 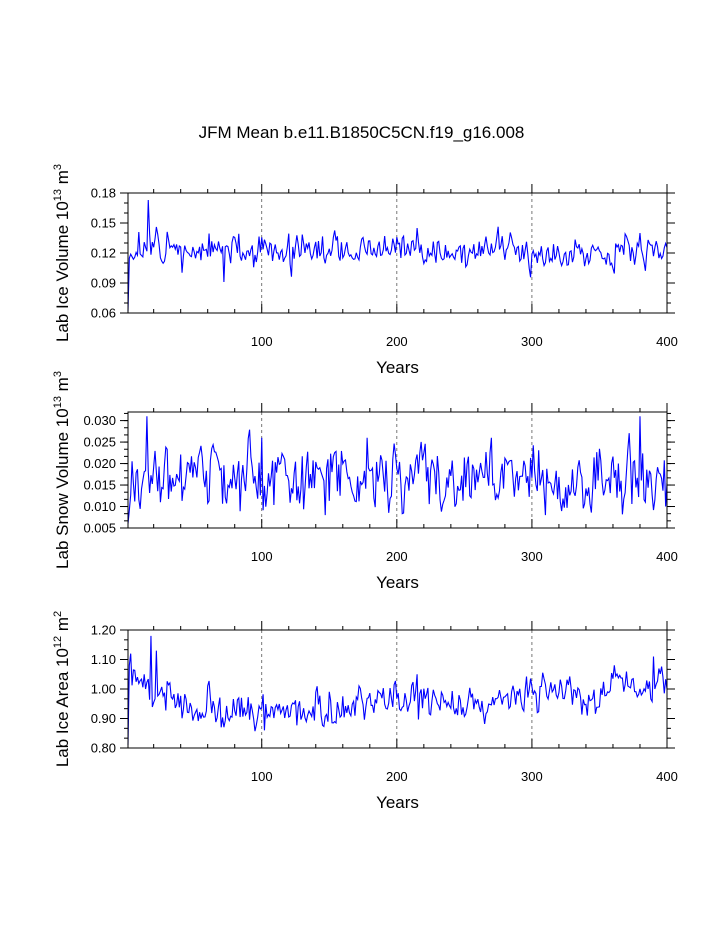 What do you see at coordinates (103, 718) in the screenshot?
I see `y-tick-label: 0.90` at bounding box center [103, 718].